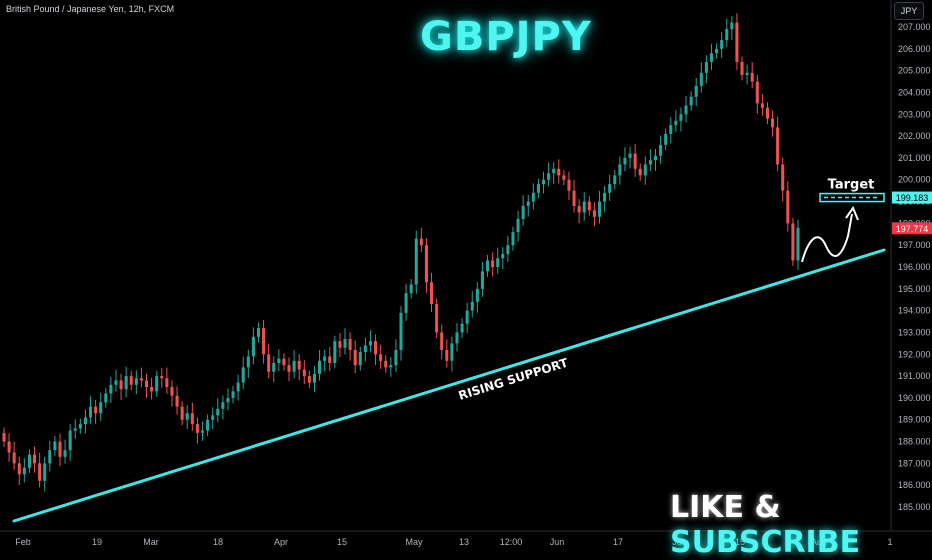 Image resolution: width=932 pixels, height=560 pixels. Describe the element at coordinates (852, 213) in the screenshot. I see `projection-arrowhead` at that location.